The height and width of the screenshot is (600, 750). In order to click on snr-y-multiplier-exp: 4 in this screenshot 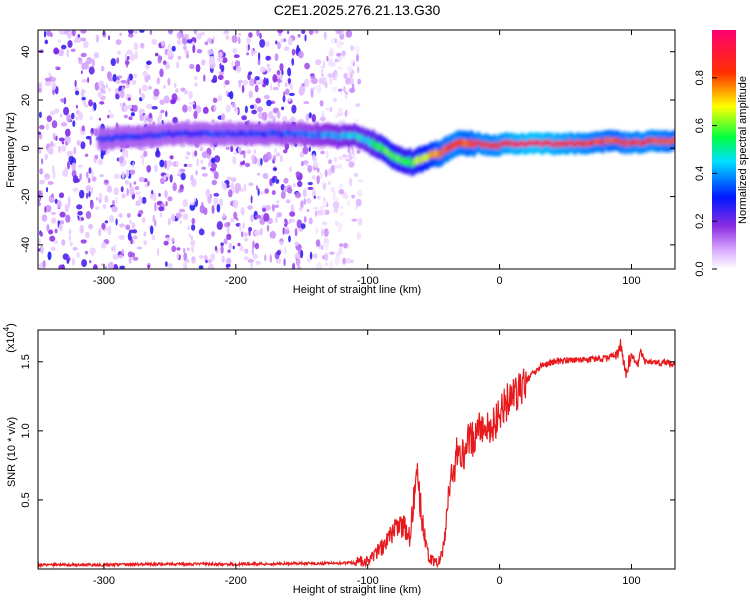, I will do `click(6, 328)`.